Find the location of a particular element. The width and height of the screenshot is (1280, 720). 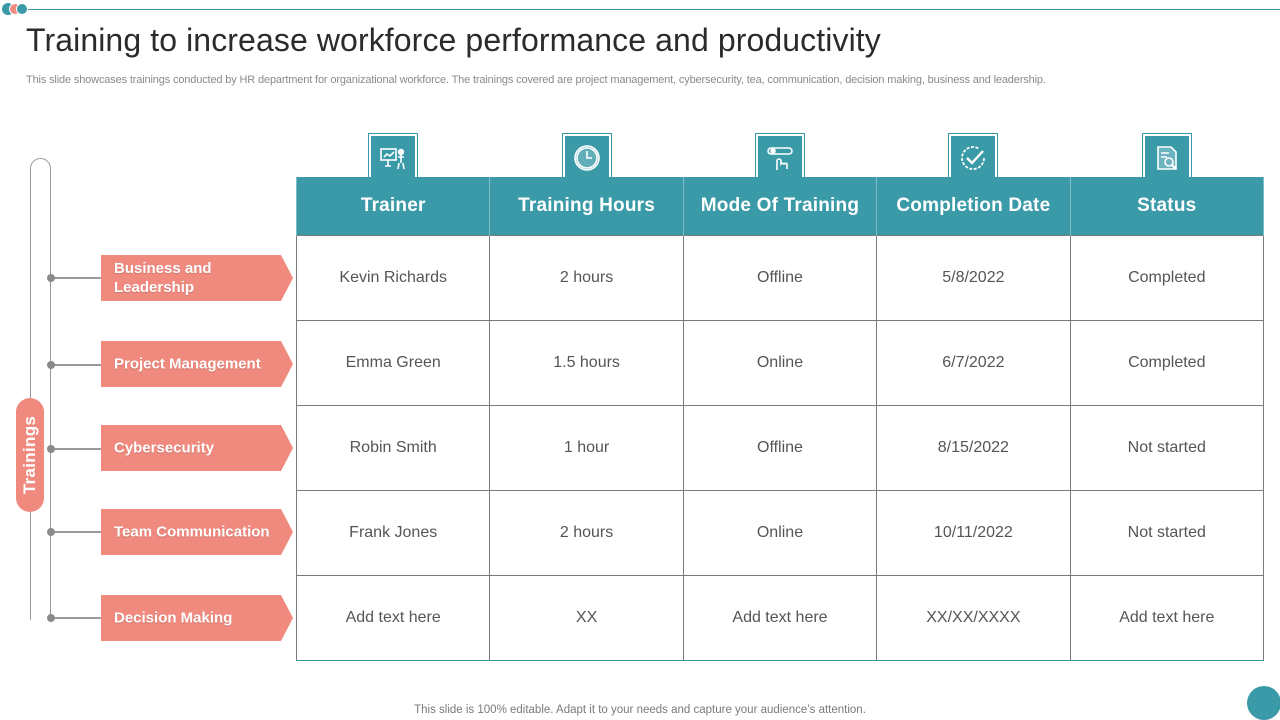

clock-icon is located at coordinates (587, 158).